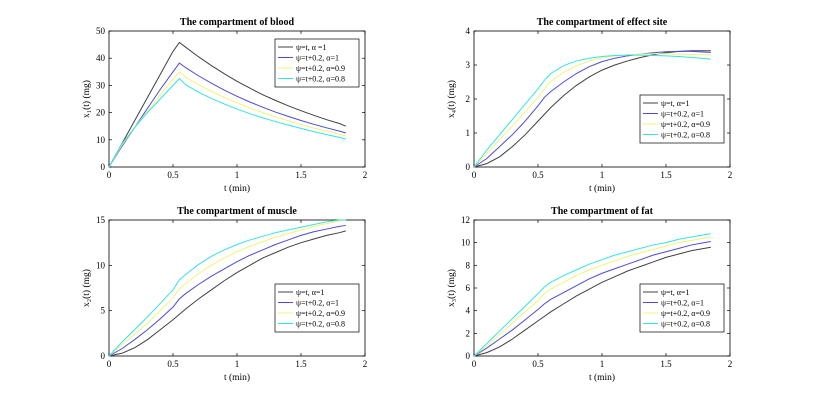 The width and height of the screenshot is (830, 401). What do you see at coordinates (101, 31) in the screenshot?
I see `y-tick-label: 50` at bounding box center [101, 31].